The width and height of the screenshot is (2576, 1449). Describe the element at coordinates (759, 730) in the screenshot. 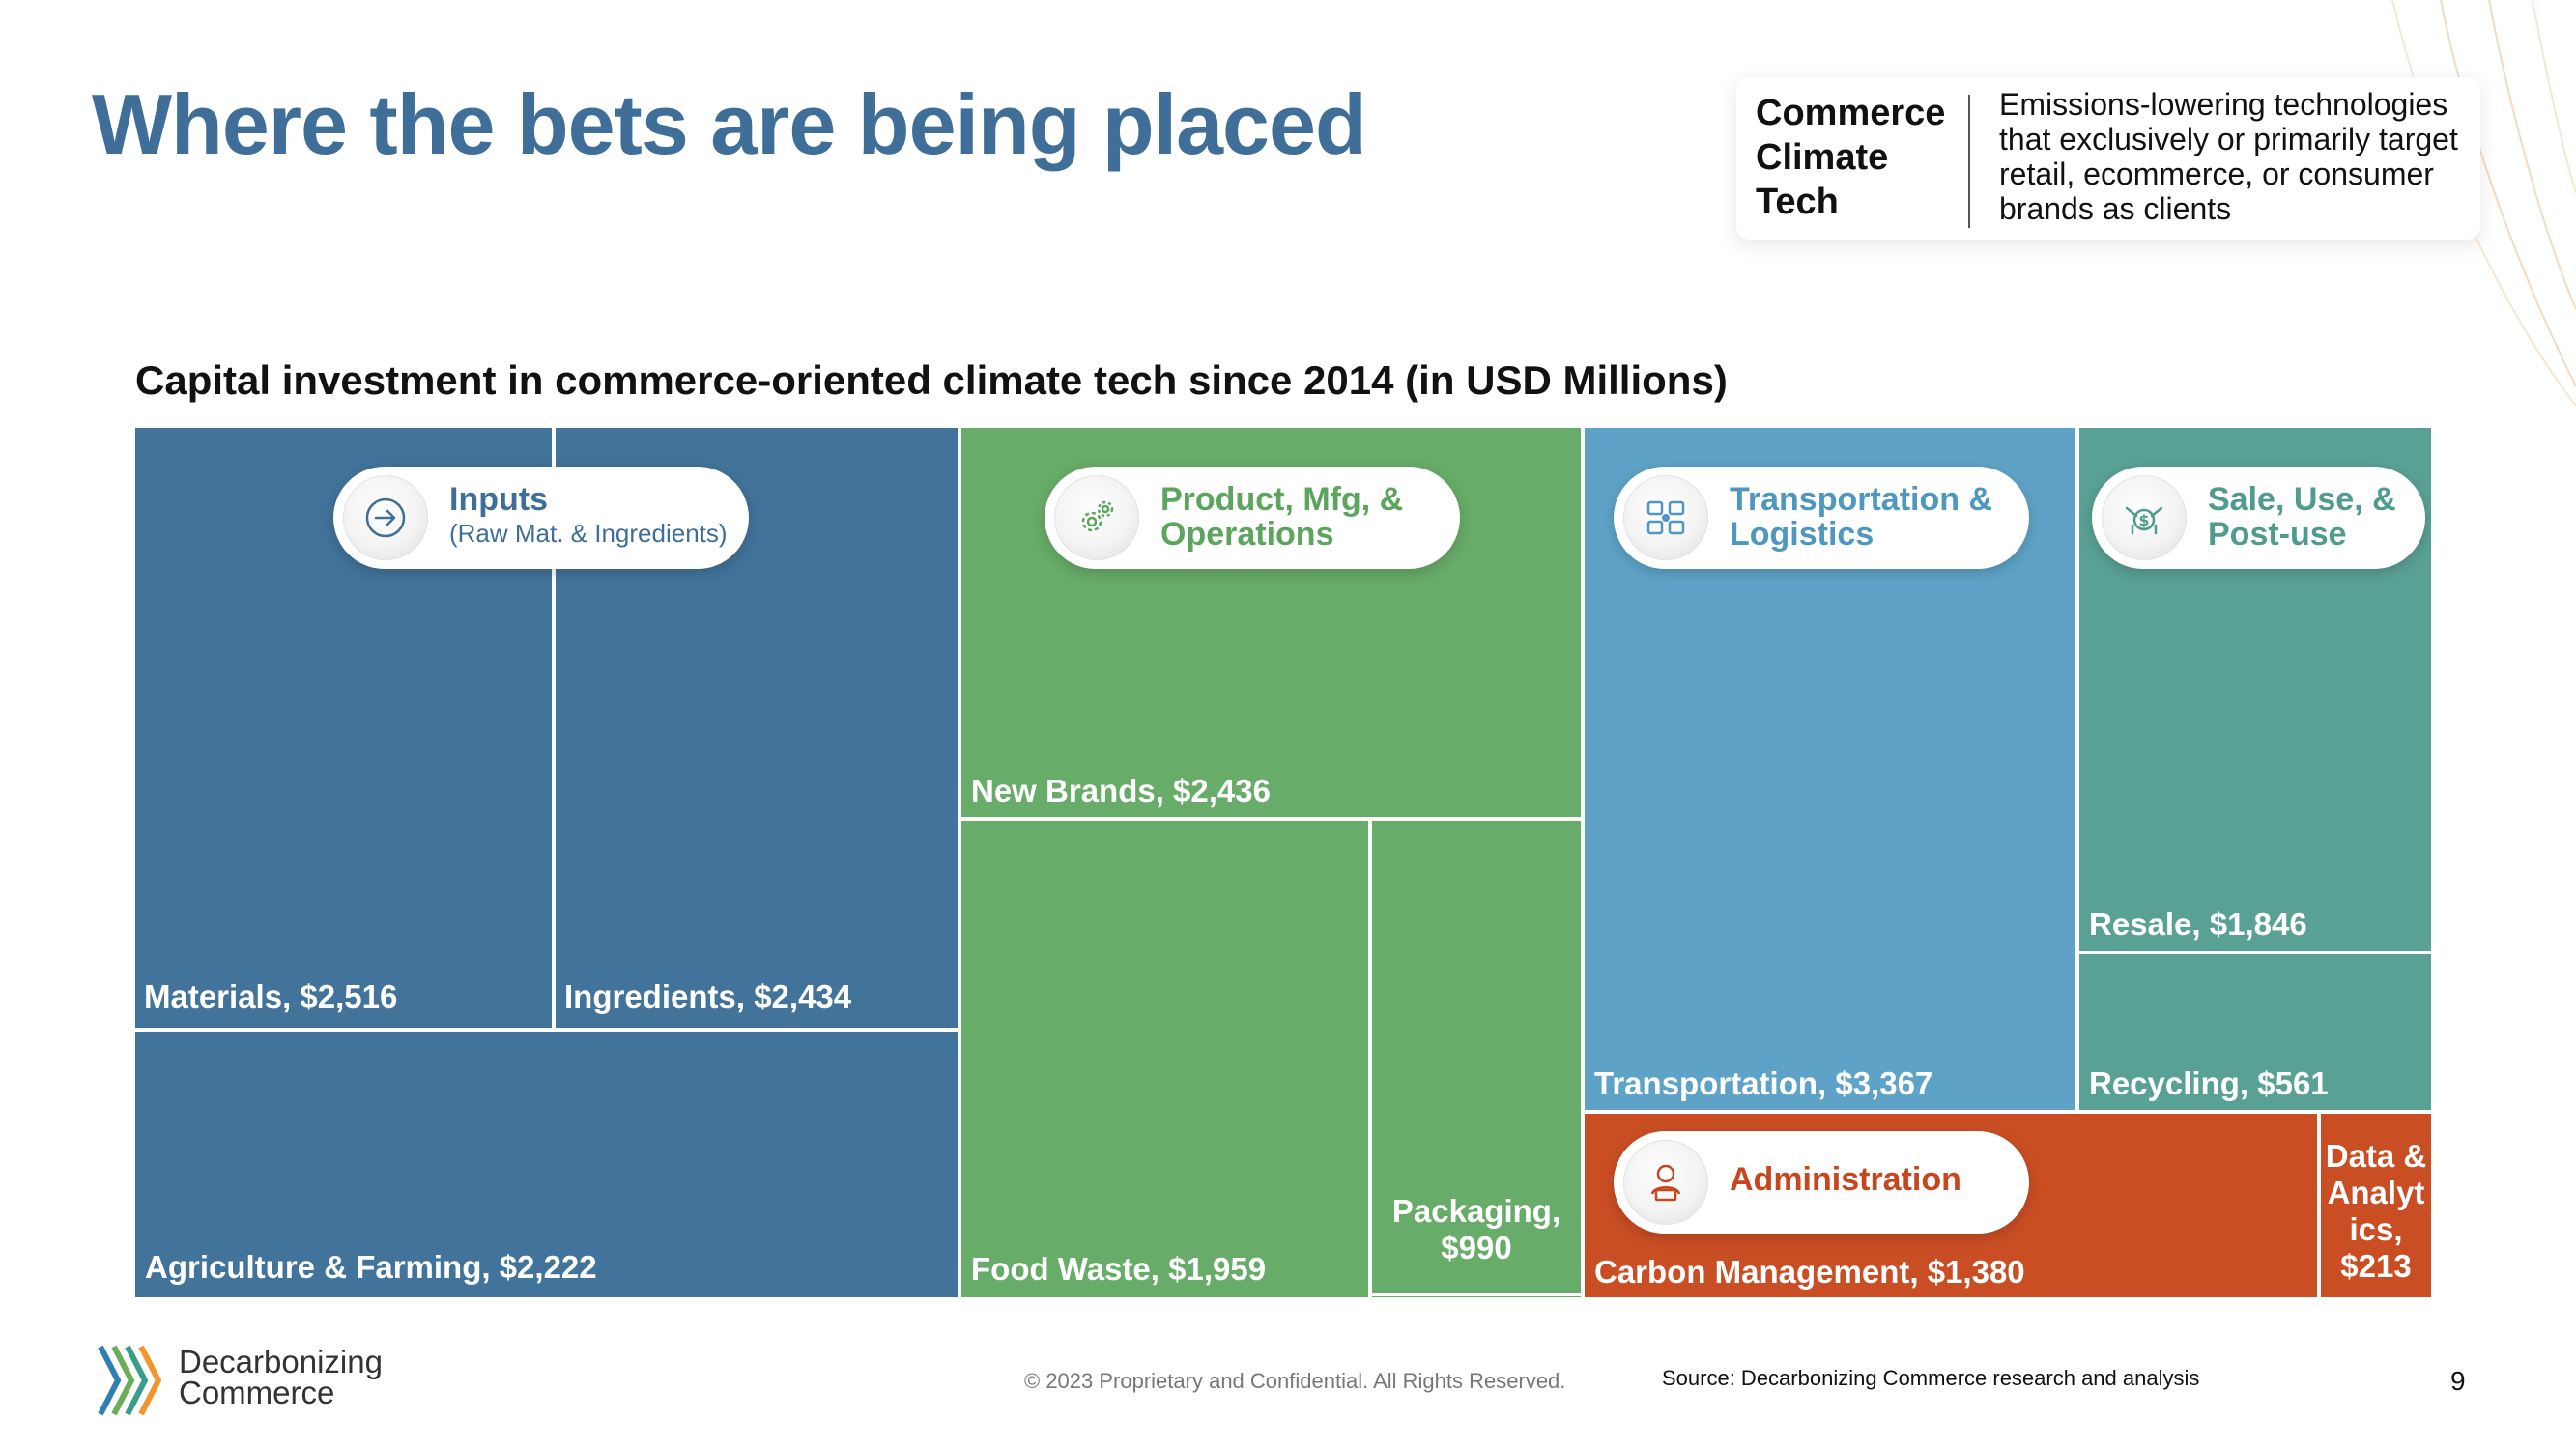

I see `tile-ingredients: Ingredients, $2,434` at that location.